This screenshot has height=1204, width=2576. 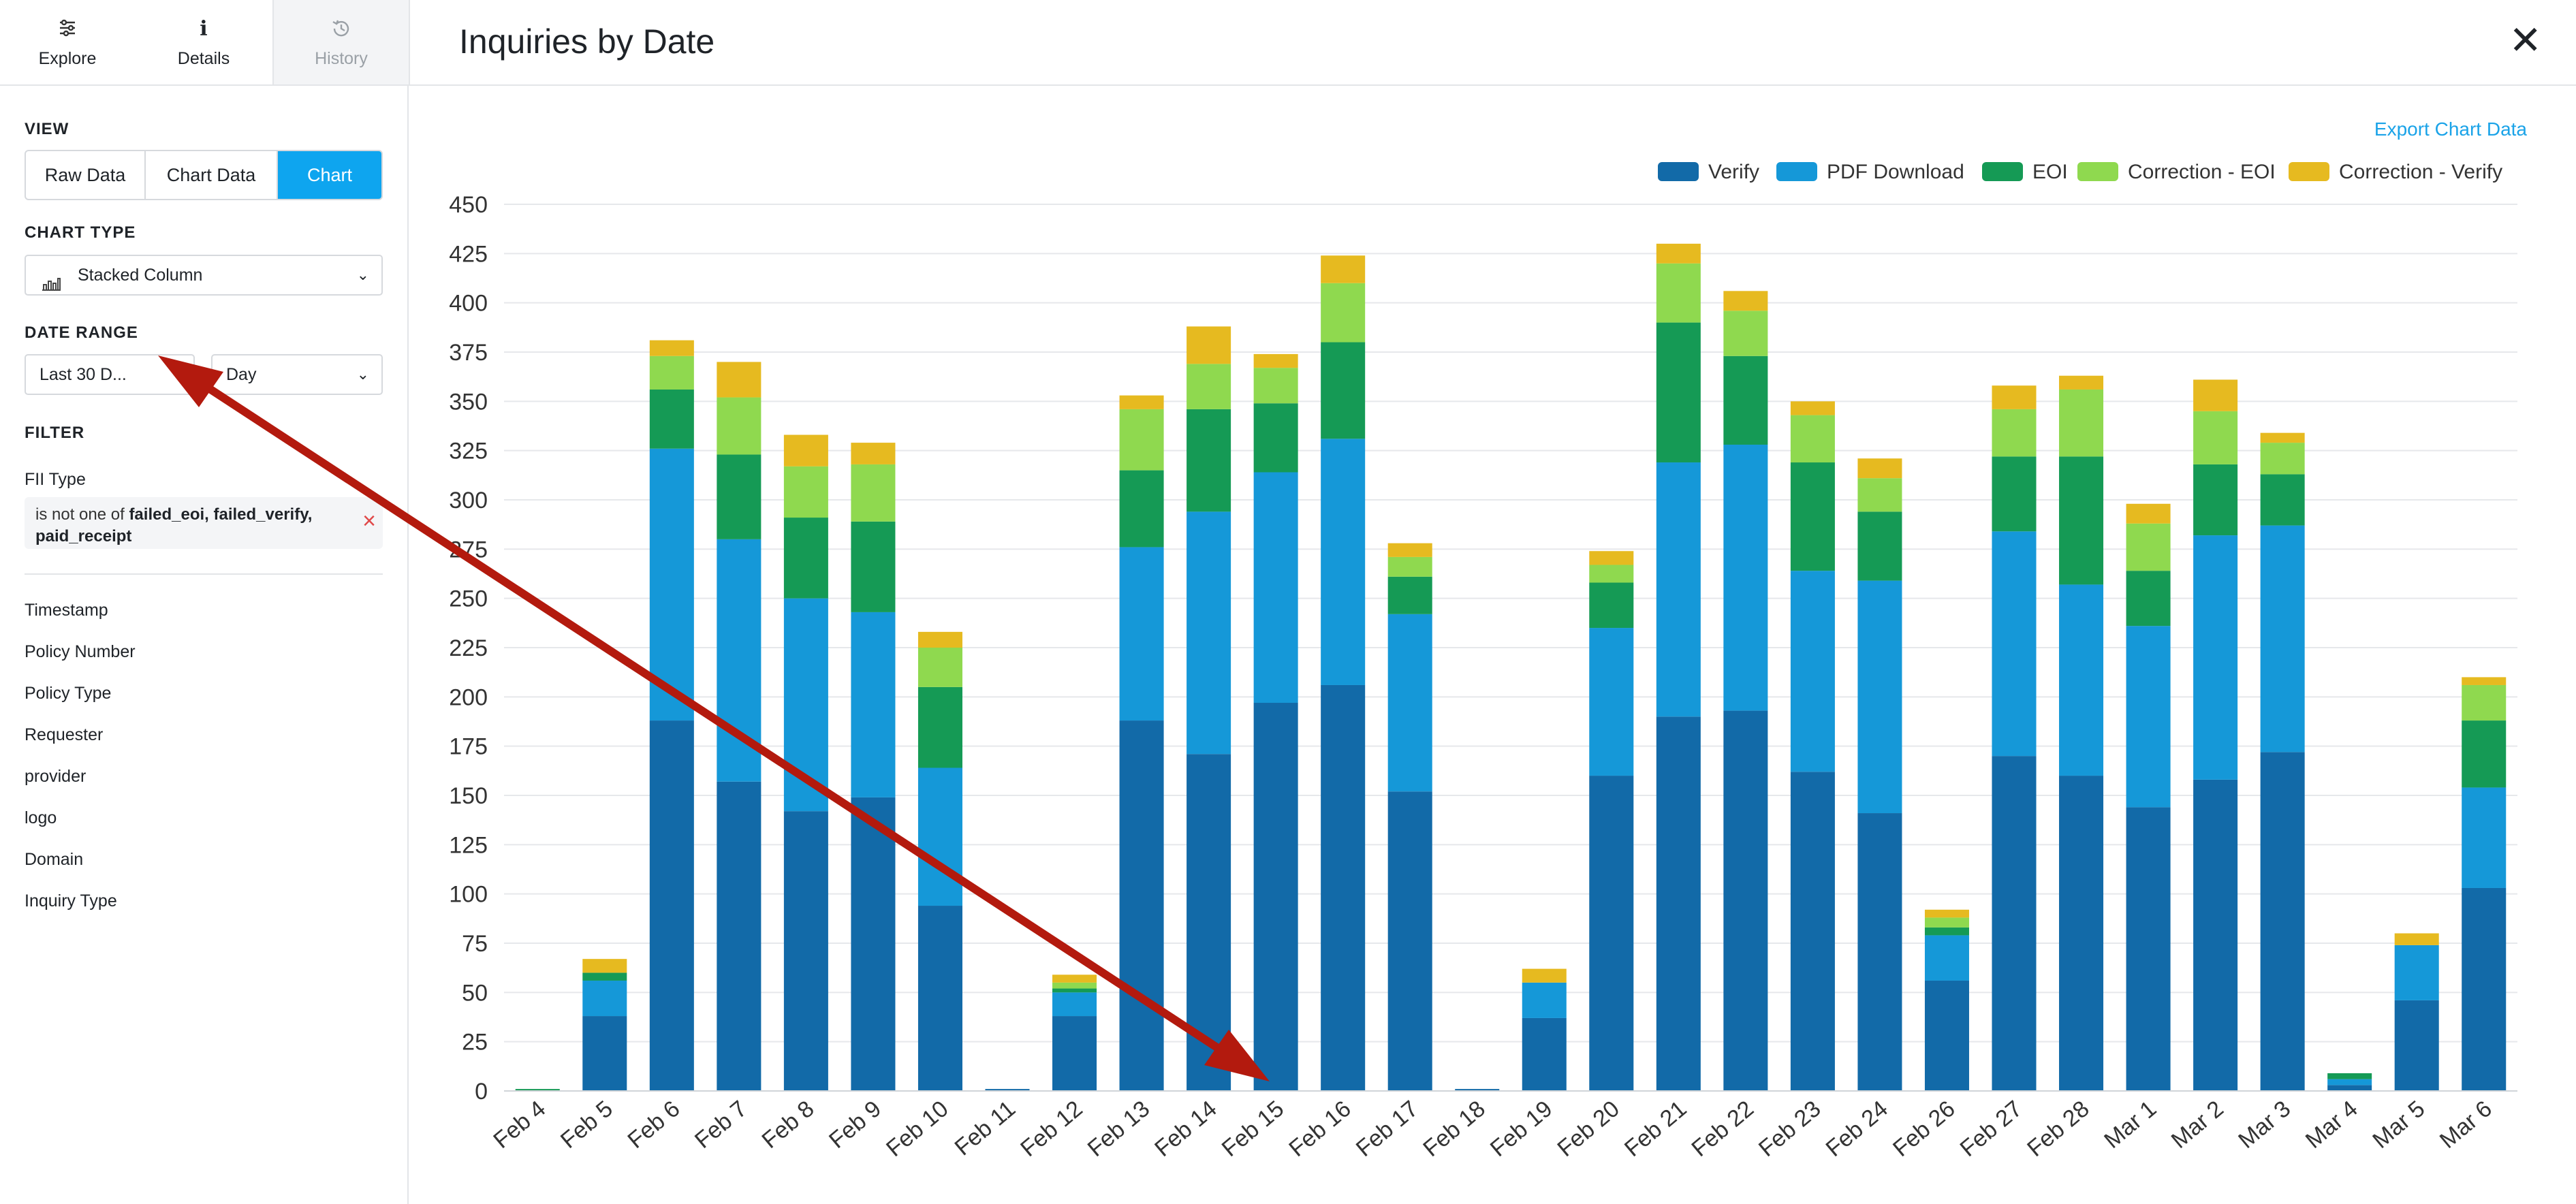 I want to click on x-tick-label: Feb 22, so click(x=1722, y=1129).